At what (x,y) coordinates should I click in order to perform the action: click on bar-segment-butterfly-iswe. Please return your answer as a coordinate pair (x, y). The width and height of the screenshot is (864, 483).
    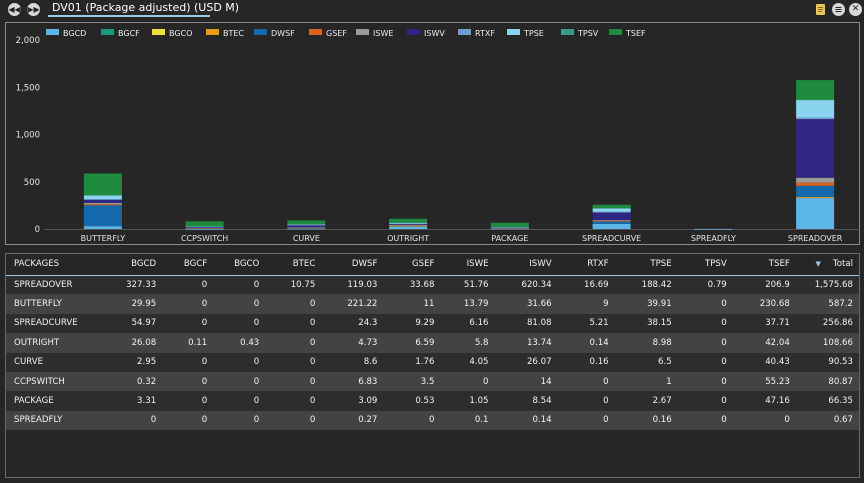
    Looking at the image, I should click on (102, 203).